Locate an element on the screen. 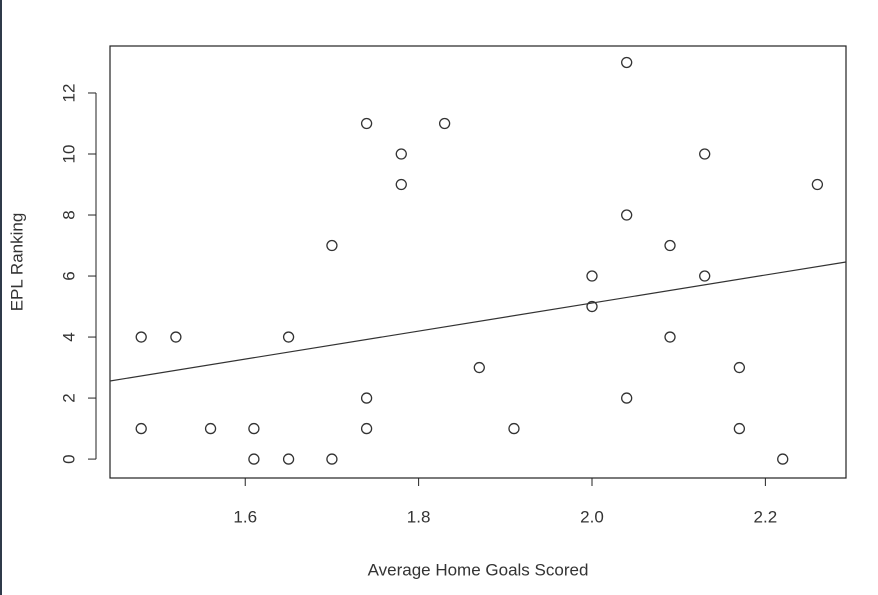  x-tick-label: 1.6 is located at coordinates (245, 516).